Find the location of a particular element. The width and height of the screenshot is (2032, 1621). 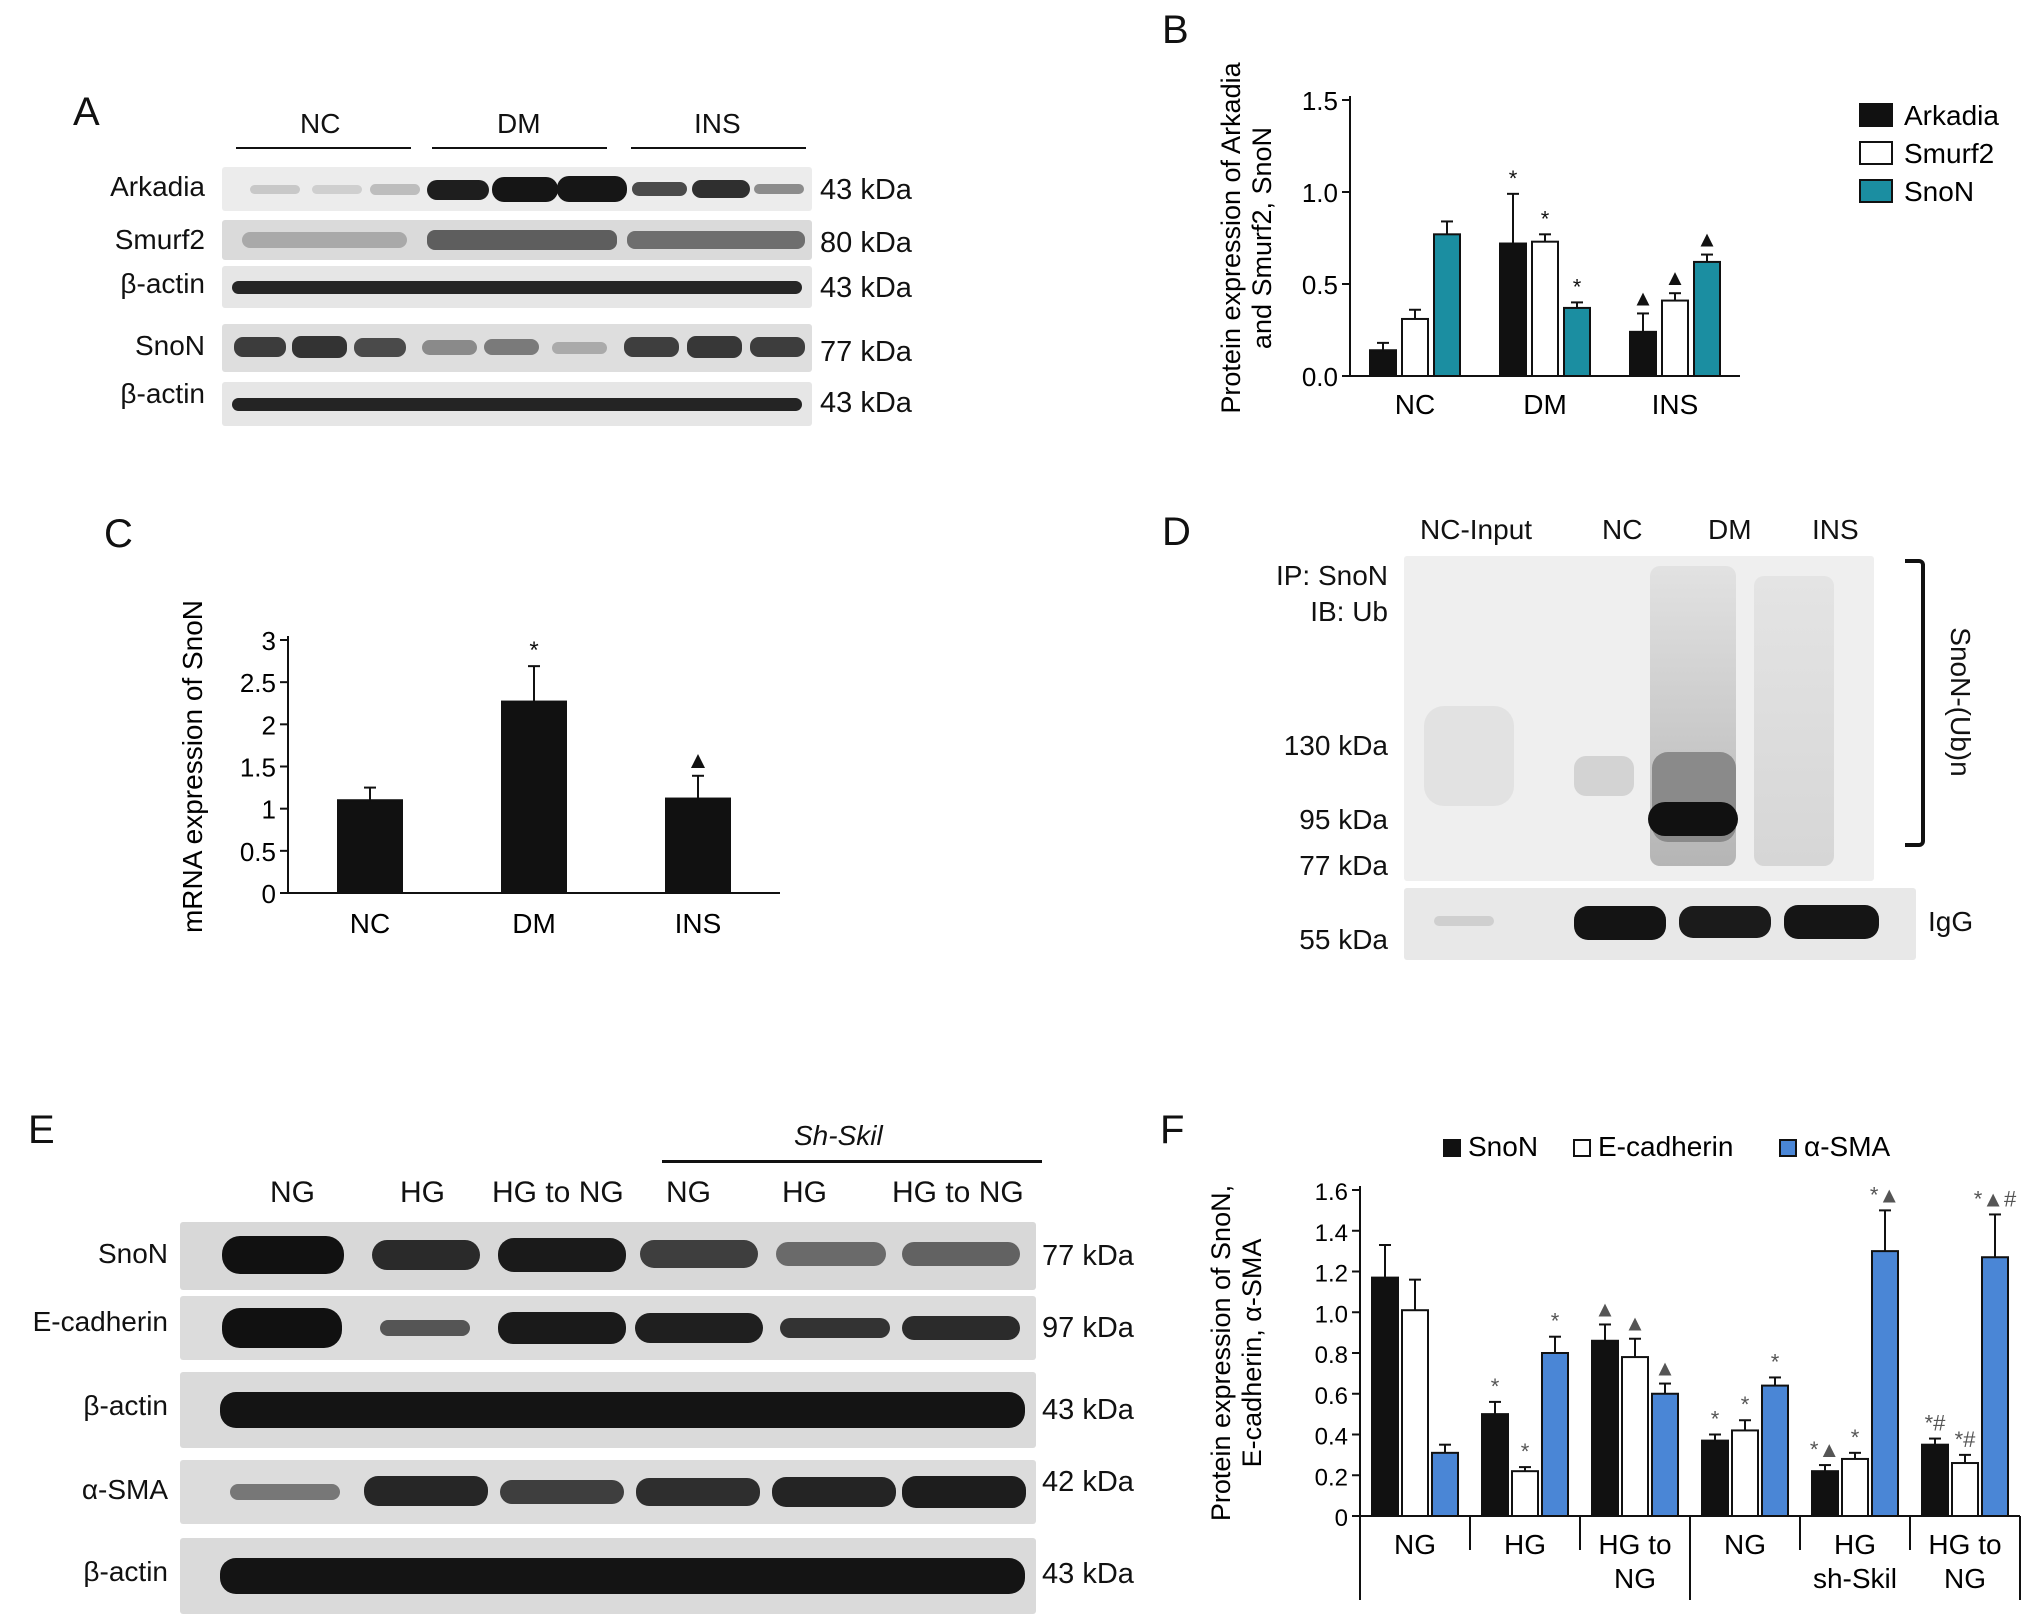

y-tick-label: 1.2 is located at coordinates (1331, 1274).